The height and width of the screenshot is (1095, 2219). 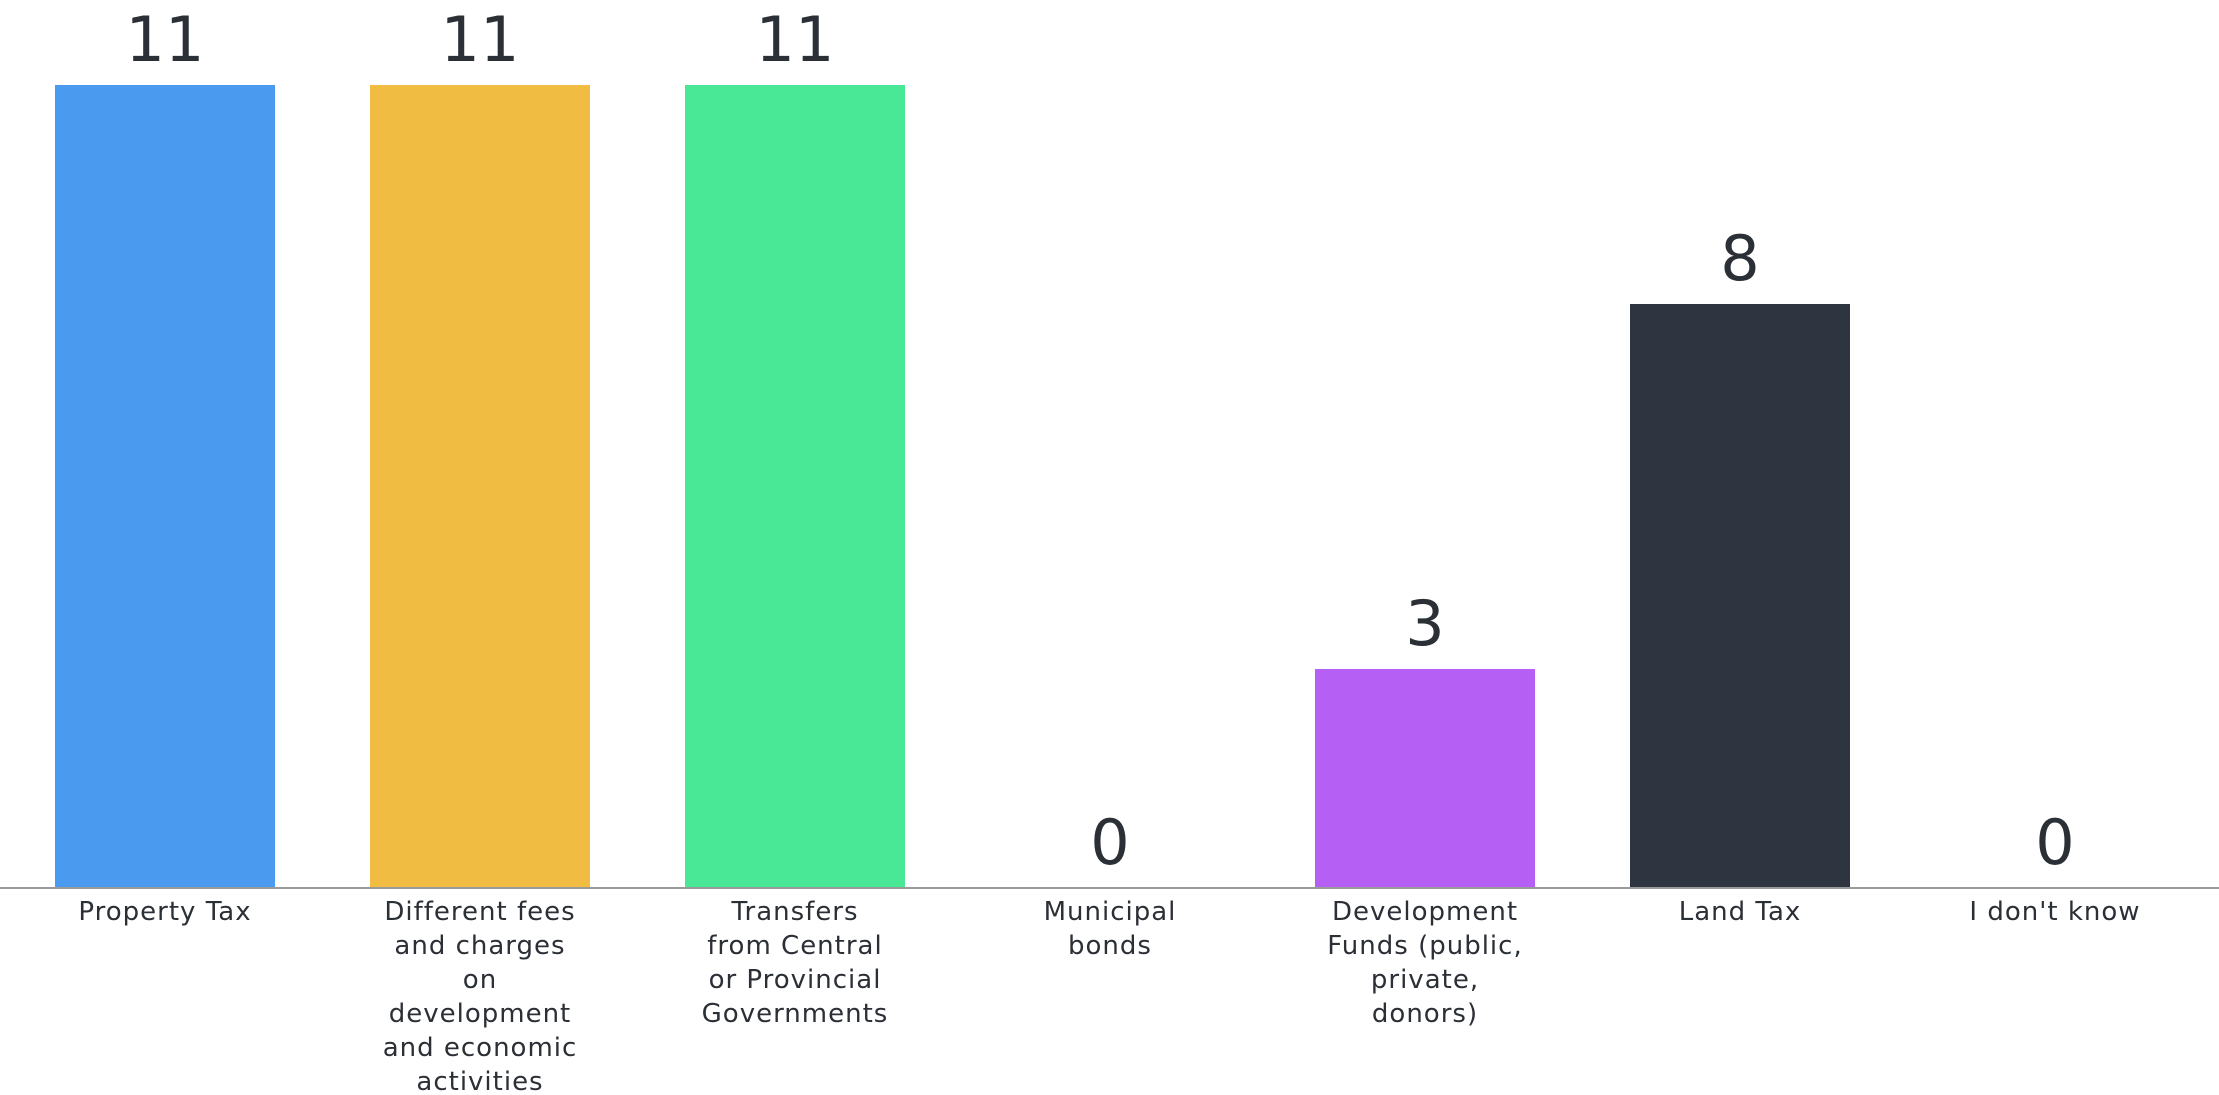 What do you see at coordinates (794, 912) in the screenshot?
I see `category-label-line: Transfers` at bounding box center [794, 912].